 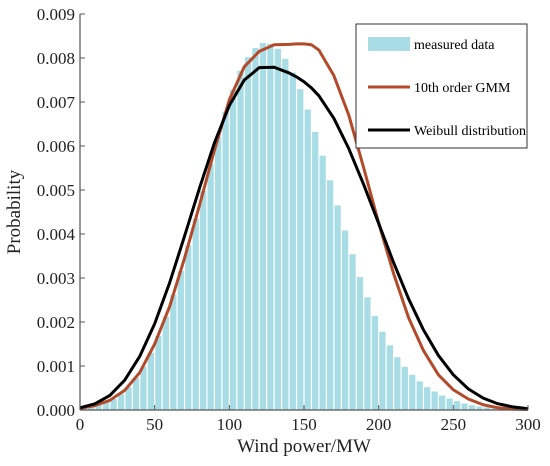 I want to click on x-axis-label: Wind power/MW, so click(x=304, y=446).